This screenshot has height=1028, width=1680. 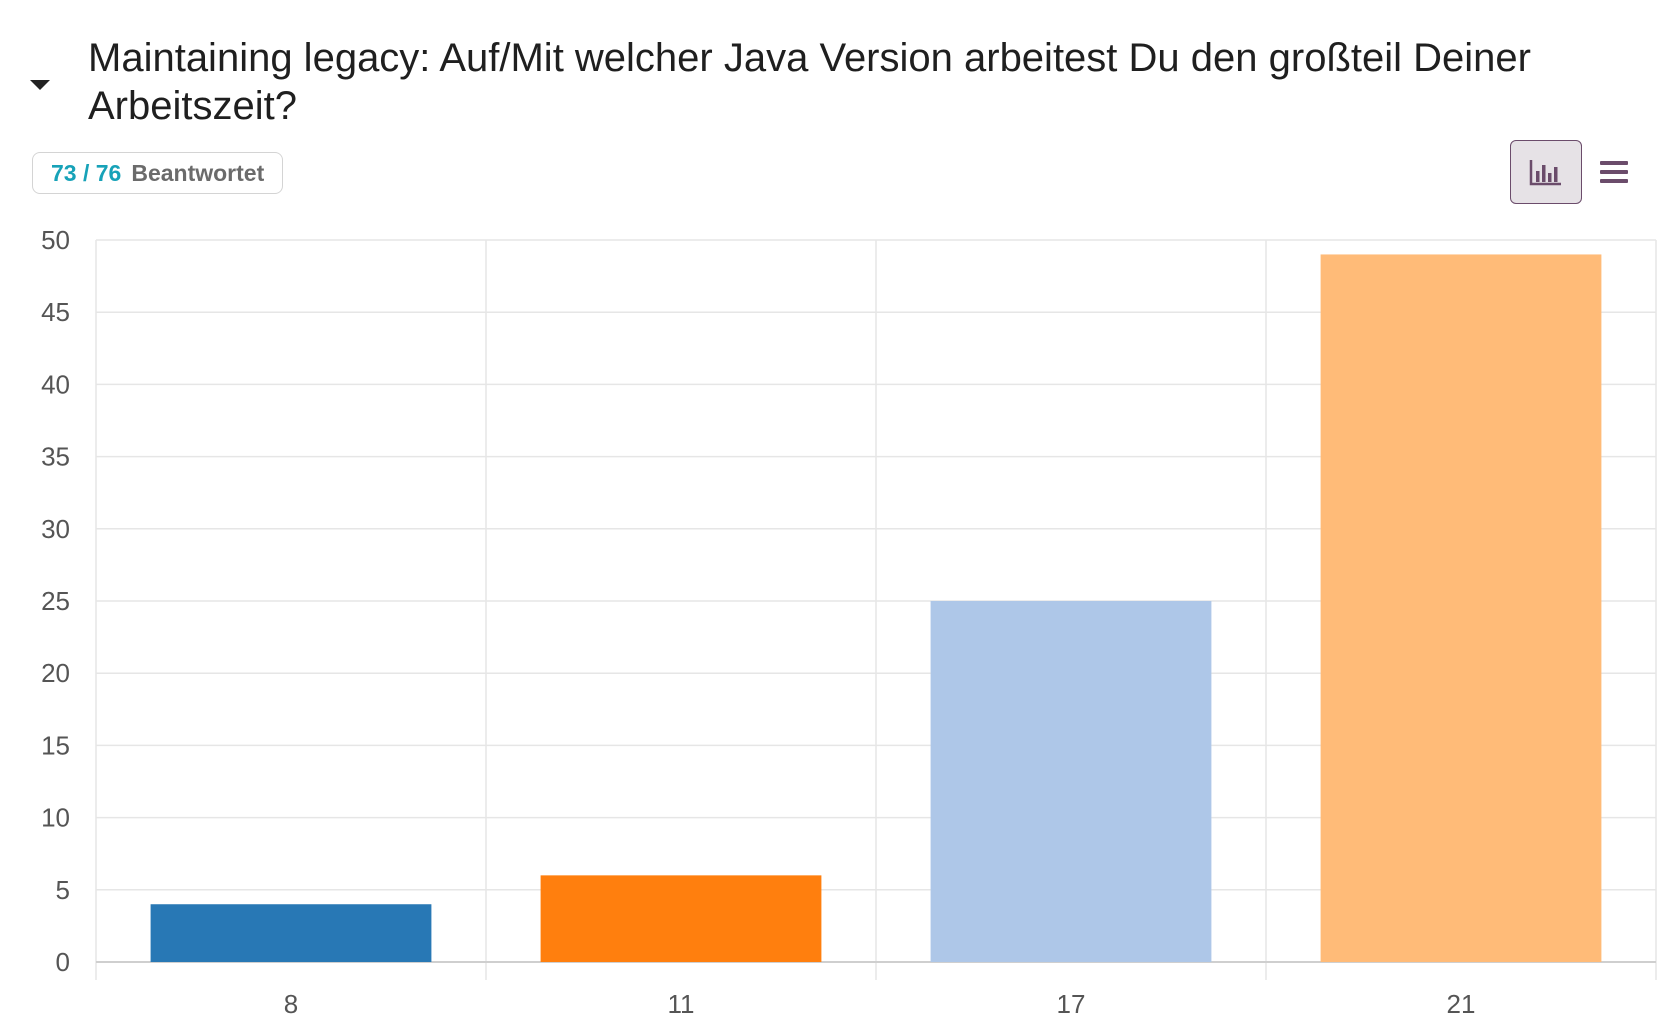 I want to click on y-tick-label: 0, so click(x=63, y=962).